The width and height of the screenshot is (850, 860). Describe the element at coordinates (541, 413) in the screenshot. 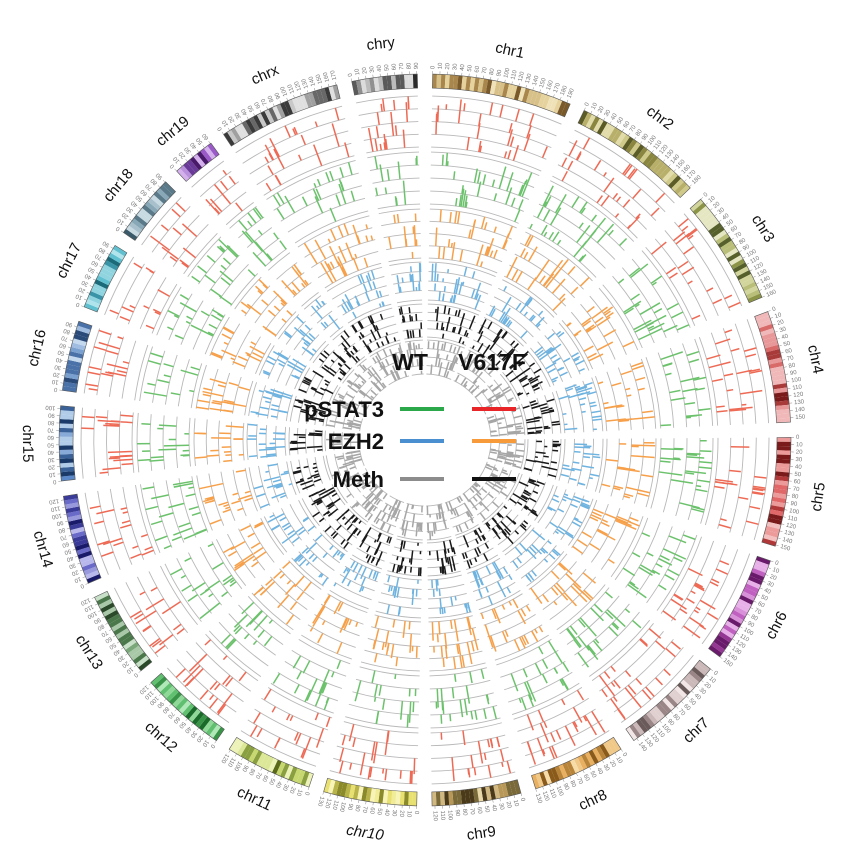

I see `ring-meth_v617f-chr4` at that location.